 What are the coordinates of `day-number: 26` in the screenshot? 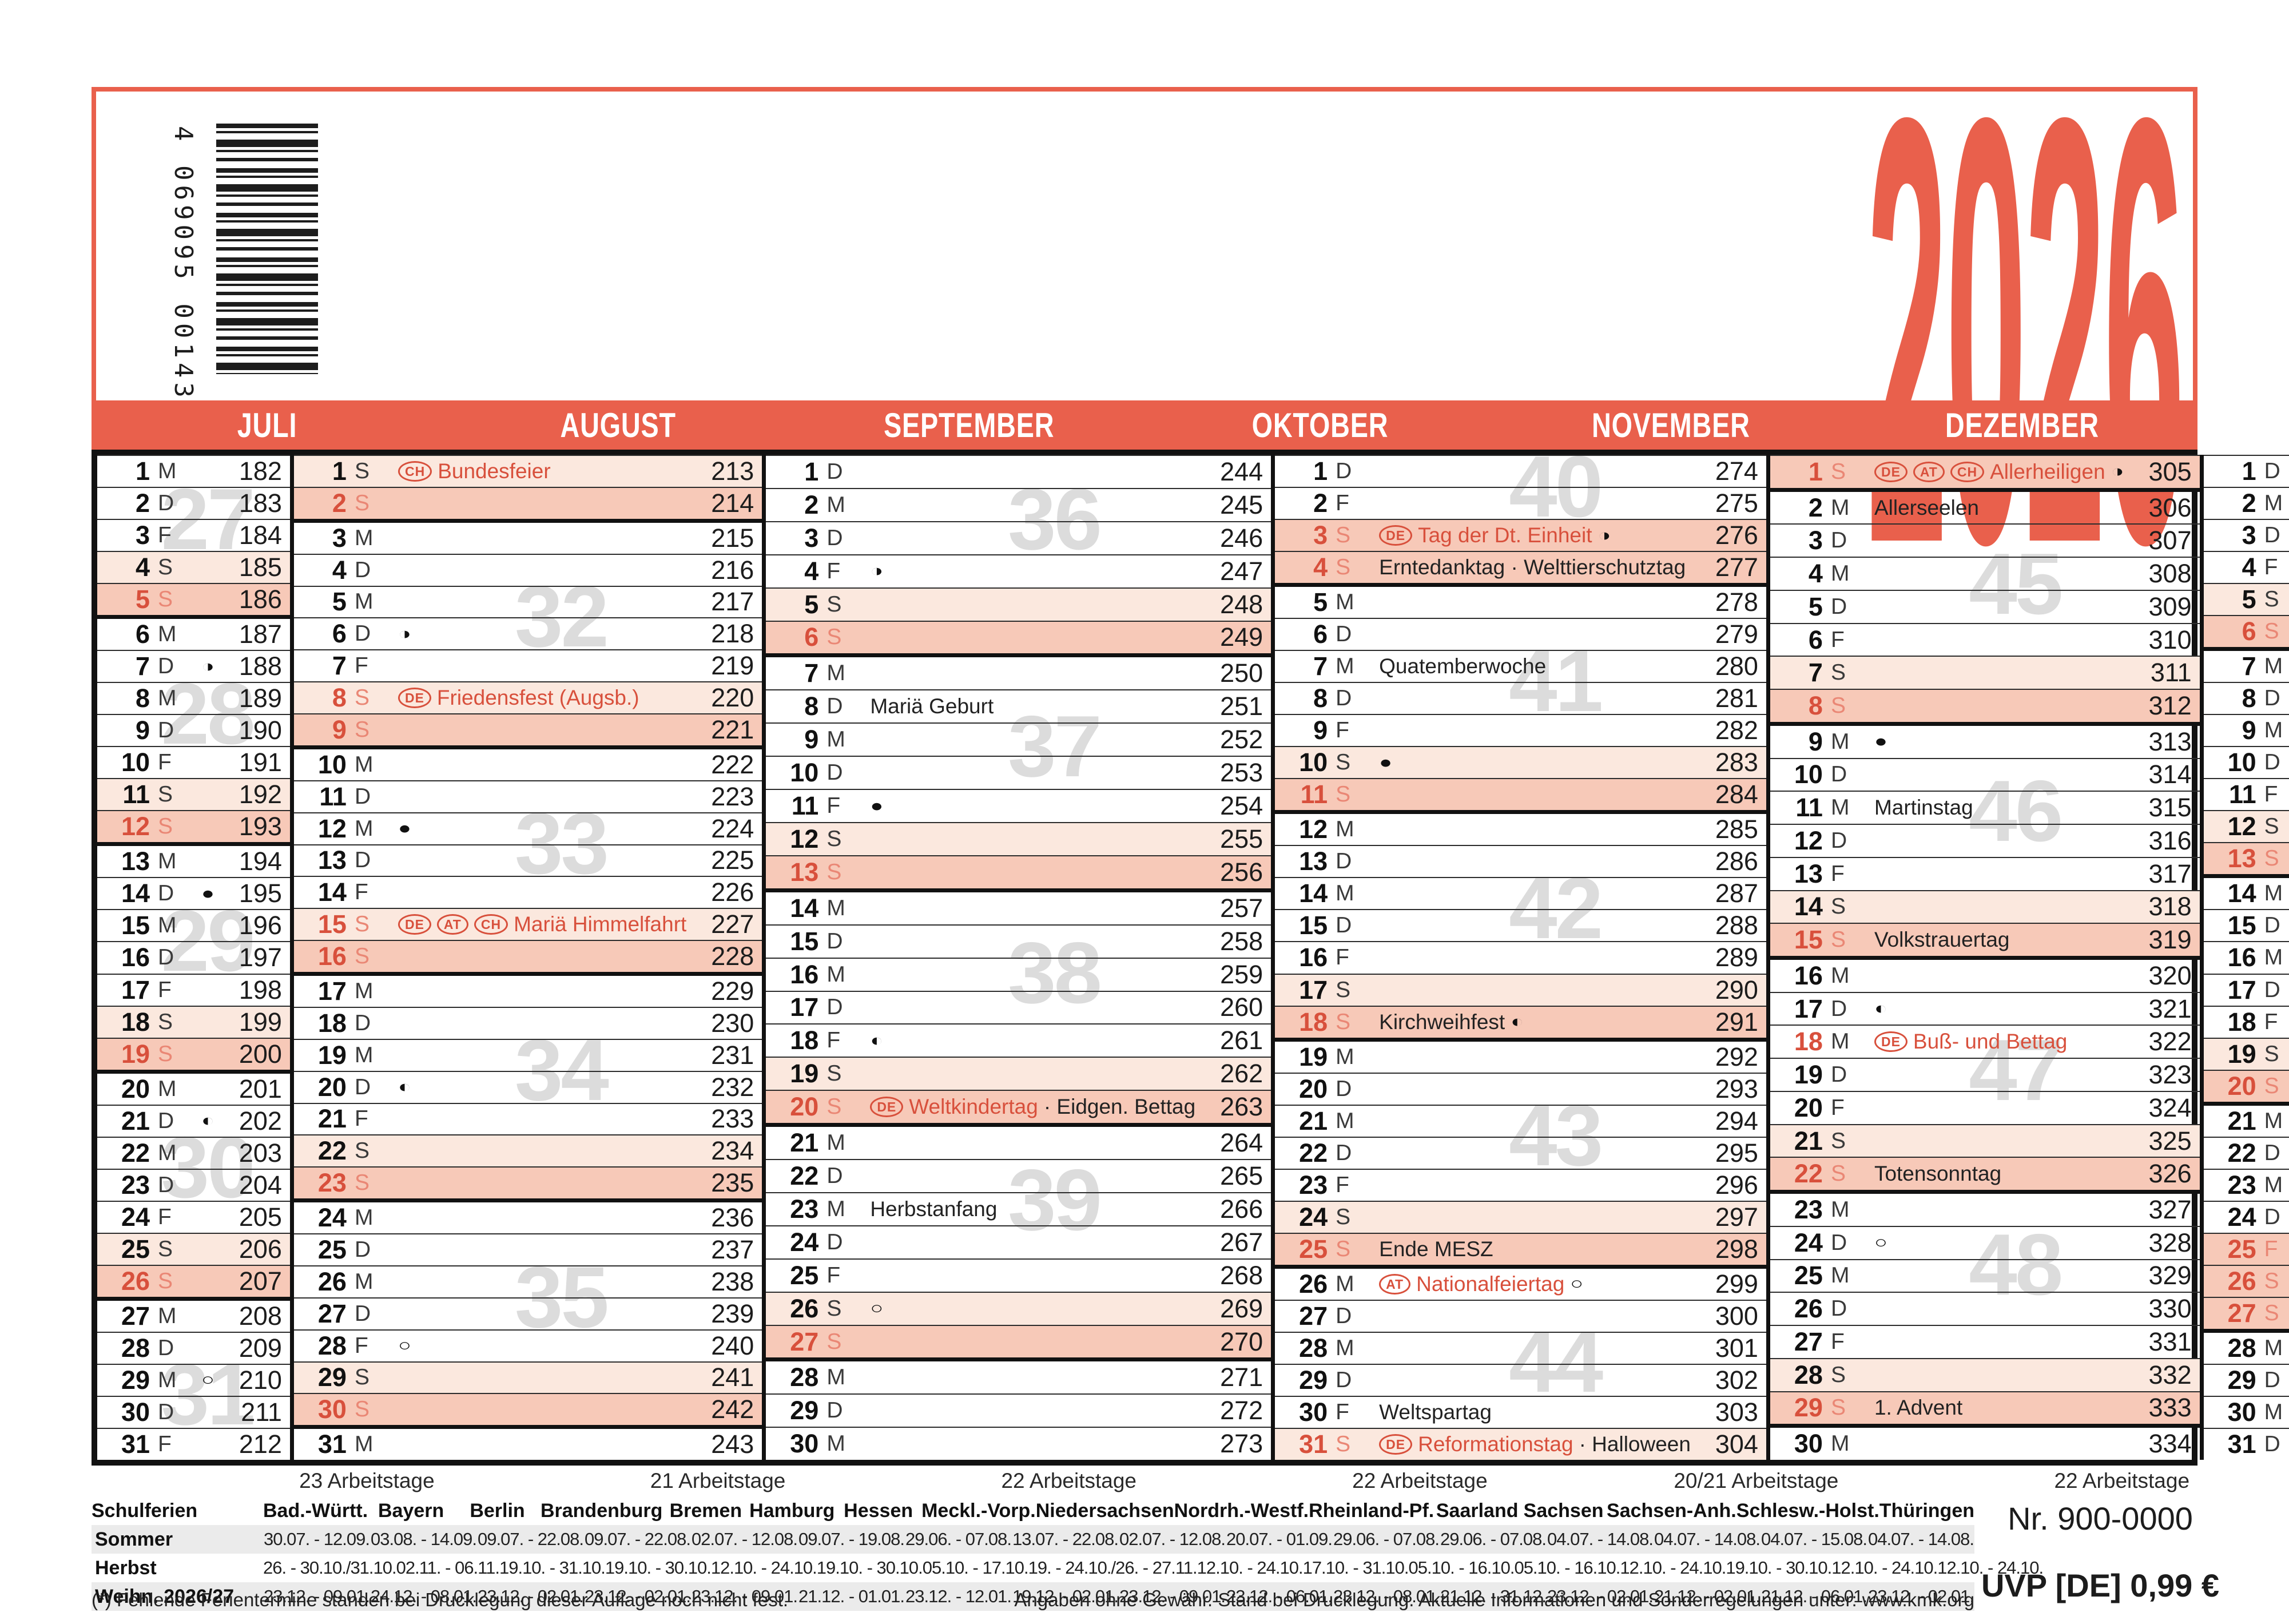 It's located at (804, 1308).